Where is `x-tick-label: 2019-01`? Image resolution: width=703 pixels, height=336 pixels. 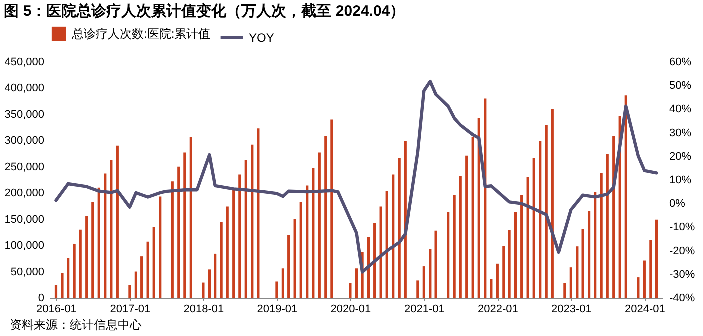 x-tick-label: 2019-01 is located at coordinates (277, 310).